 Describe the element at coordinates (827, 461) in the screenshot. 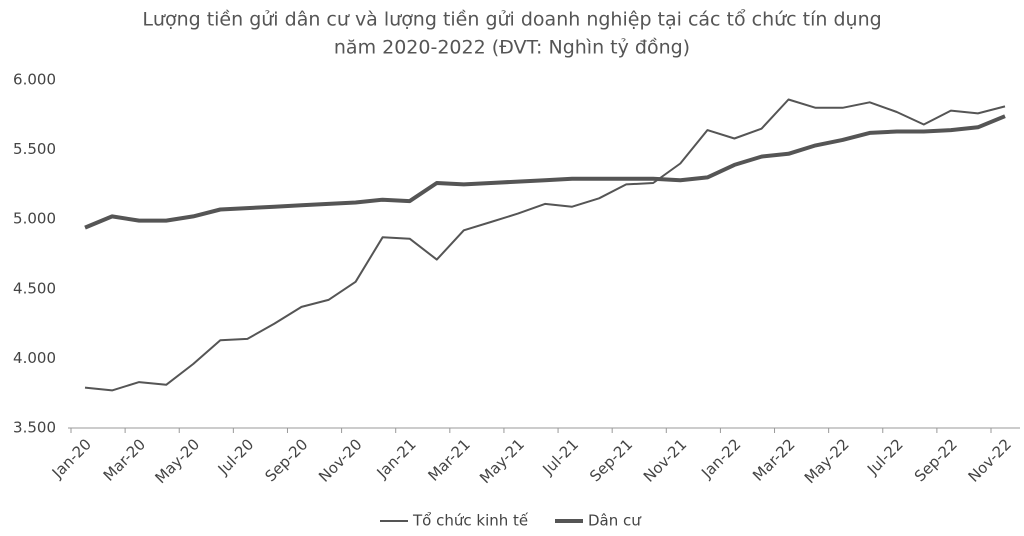

I see `x-tick-label: May-22` at that location.